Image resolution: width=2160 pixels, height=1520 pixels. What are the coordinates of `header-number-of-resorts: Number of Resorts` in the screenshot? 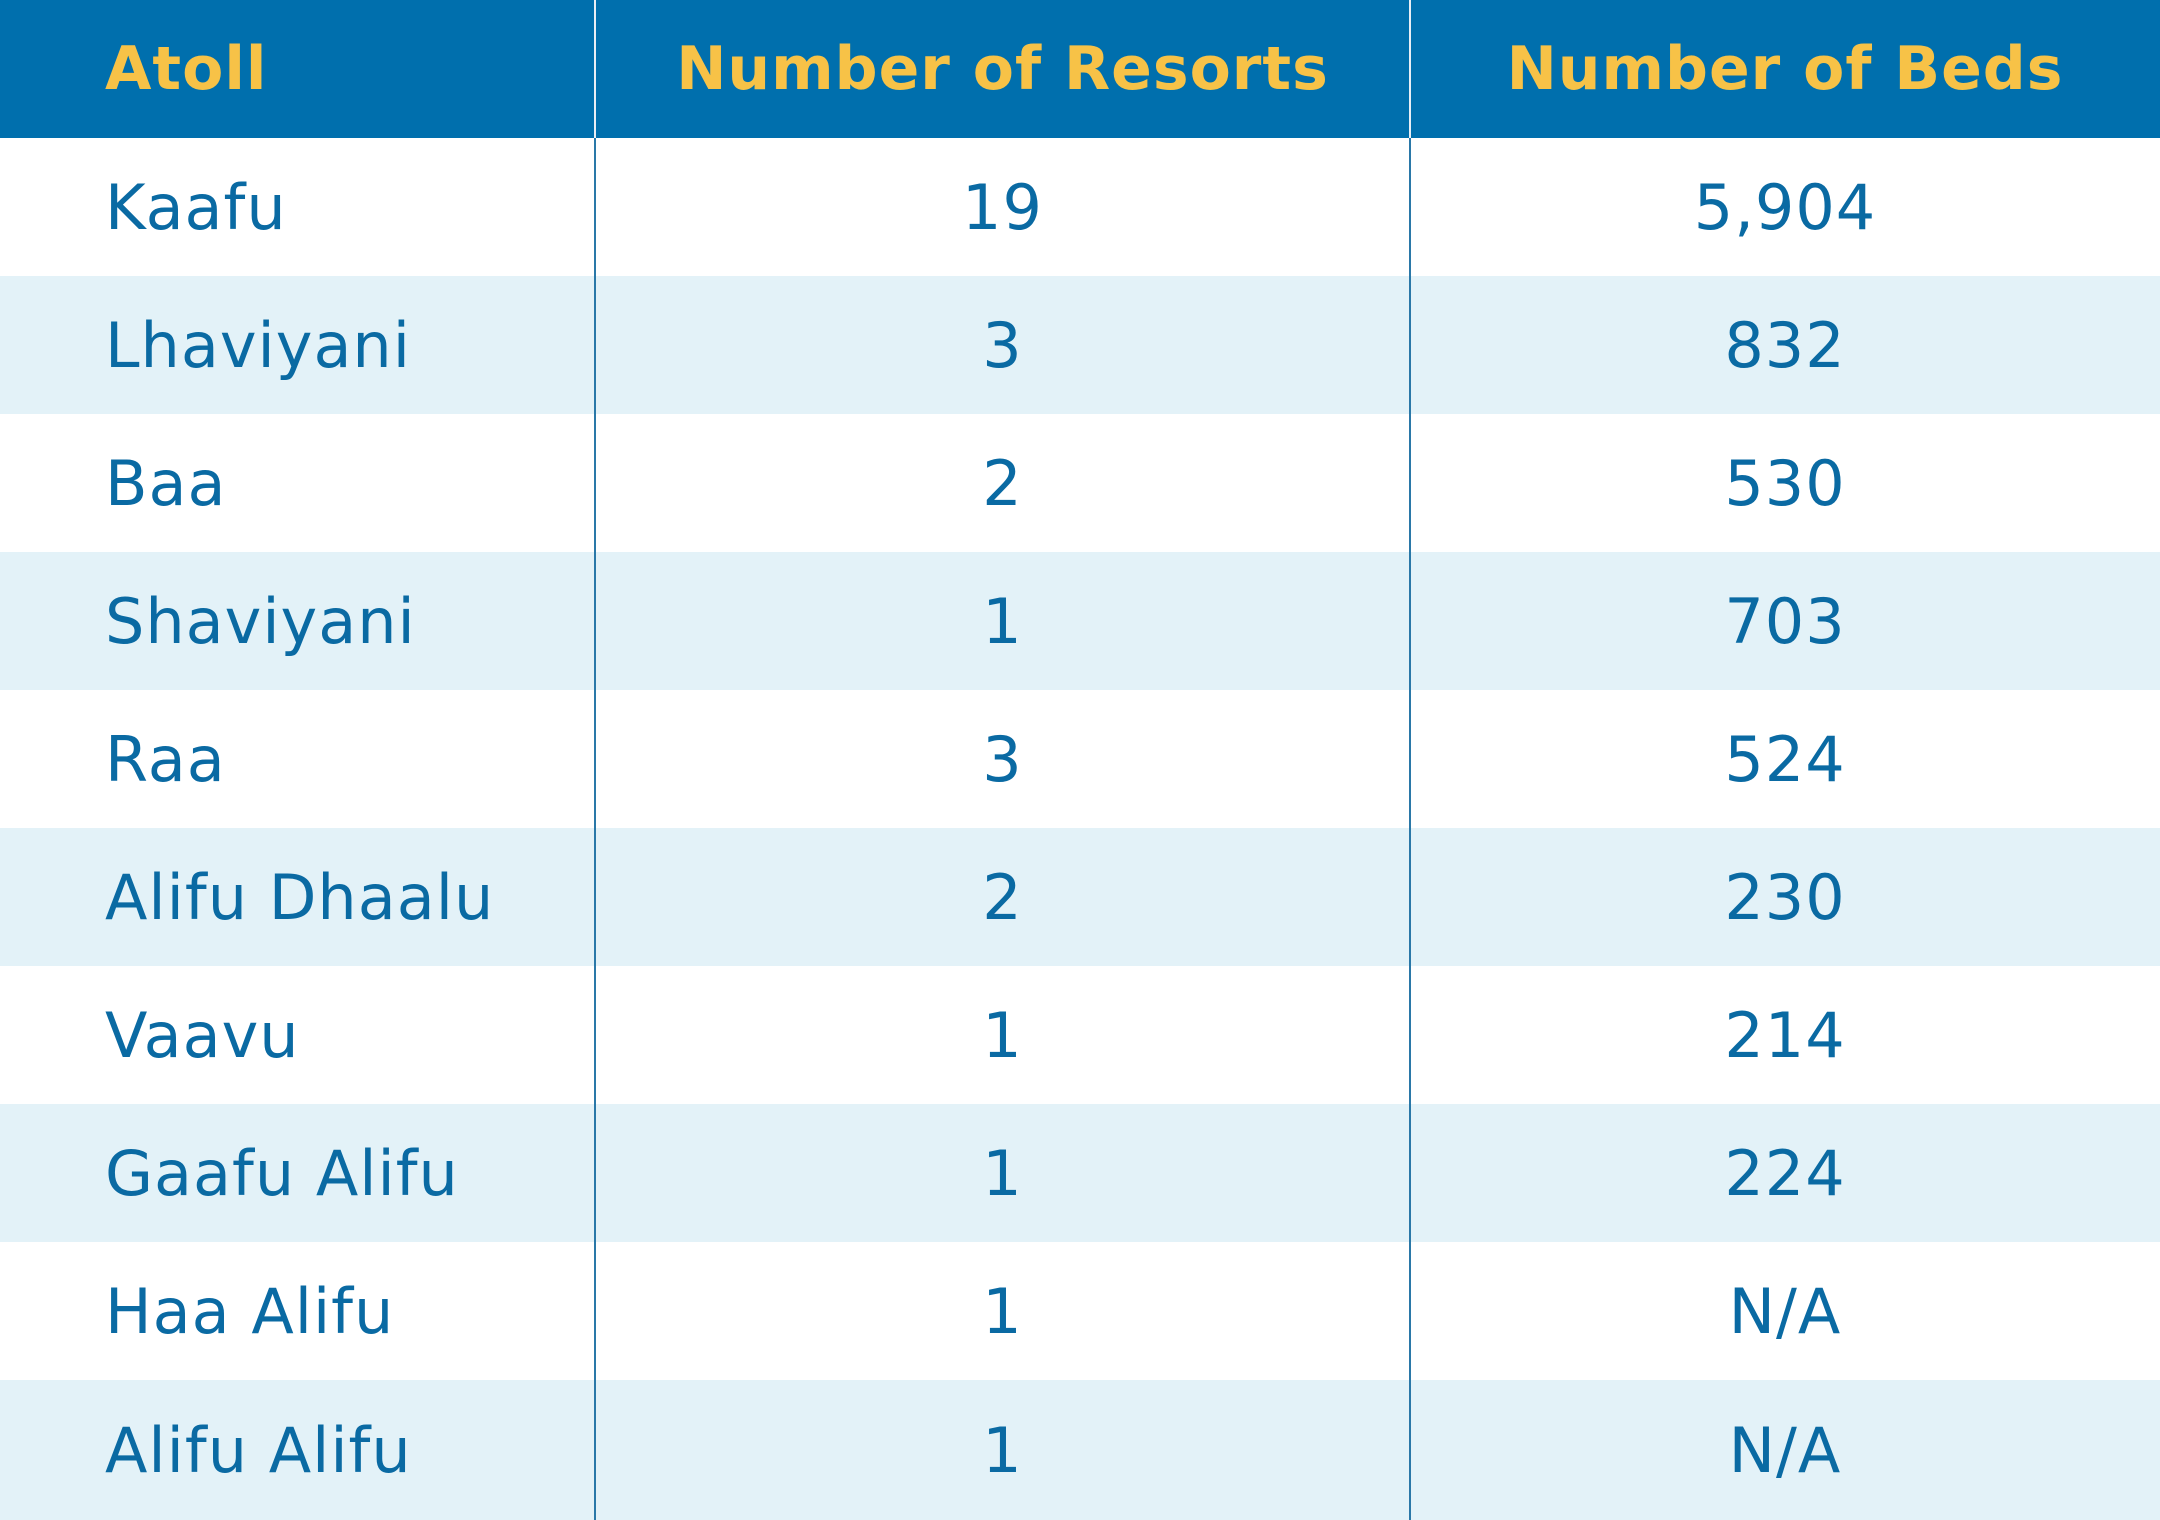 It's located at (1002, 69).